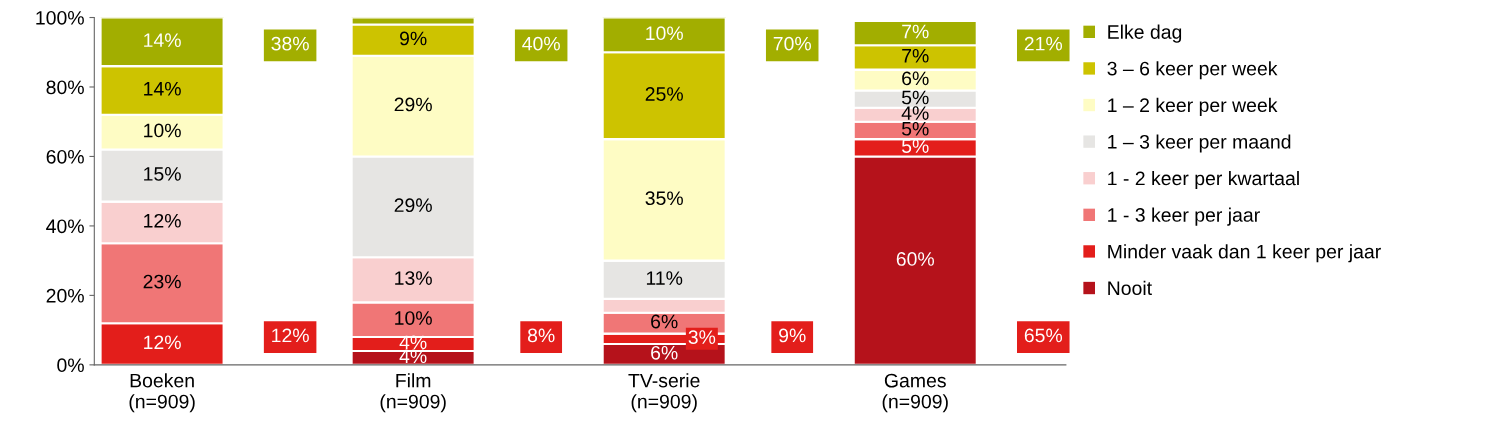 The width and height of the screenshot is (1497, 438). I want to click on data-label: 4%, so click(915, 113).